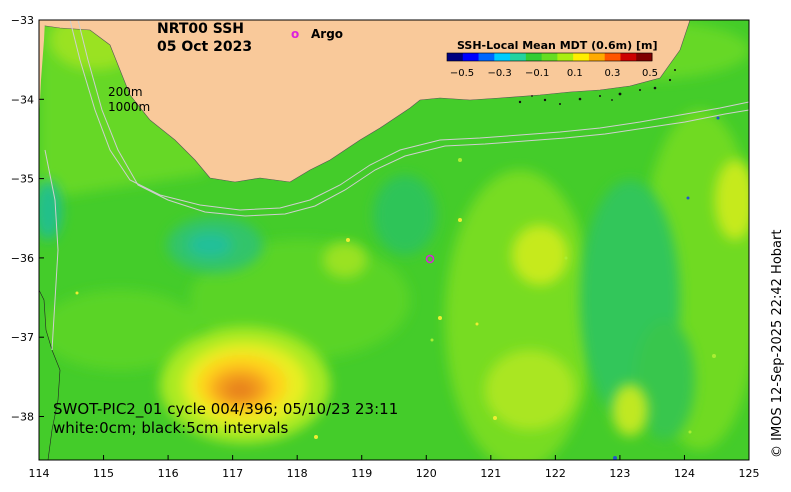 The width and height of the screenshot is (791, 492). What do you see at coordinates (575, 73) in the screenshot?
I see `colorbar-tick-label: 0.1` at bounding box center [575, 73].